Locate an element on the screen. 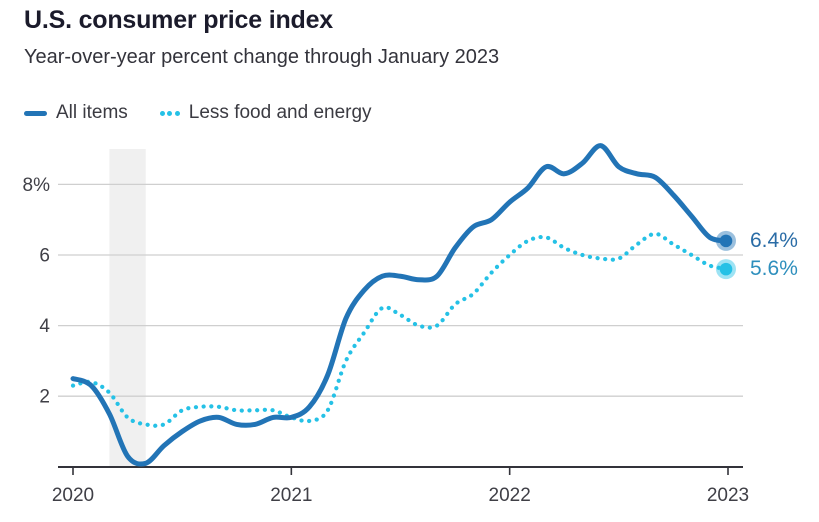  legend-item-less-food-energy: Less food and energy is located at coordinates (265, 113).